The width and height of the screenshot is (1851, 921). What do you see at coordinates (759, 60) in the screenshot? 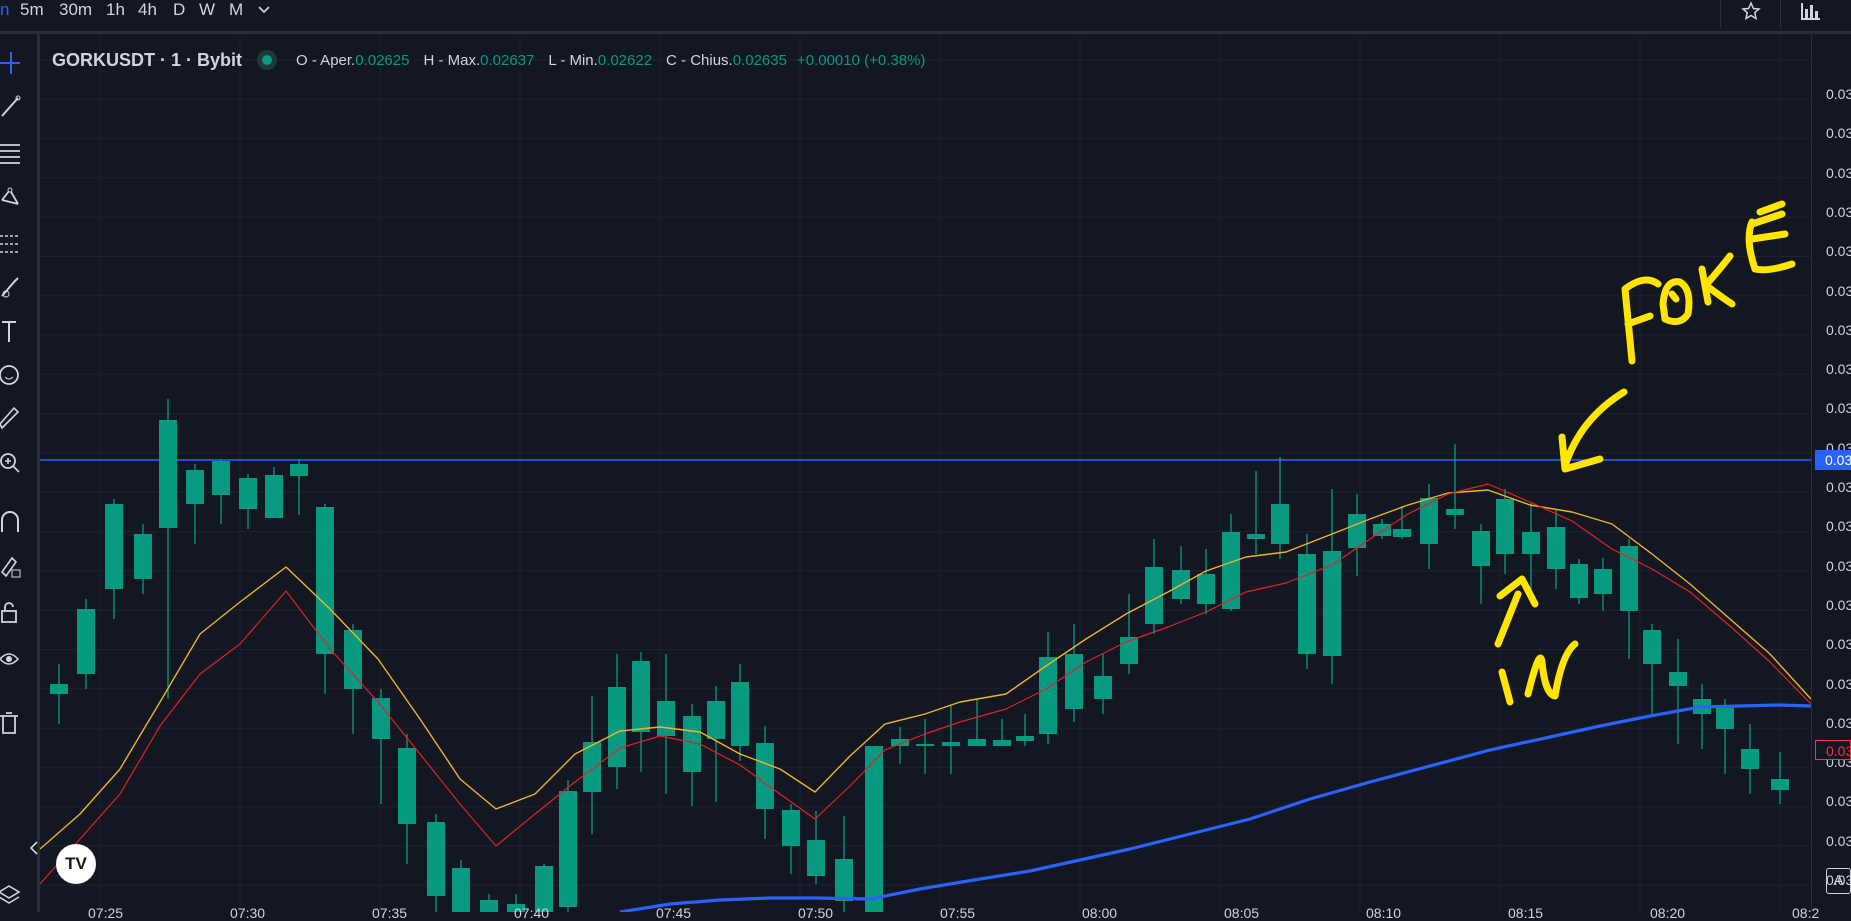
I see `close-value: 0.02635` at bounding box center [759, 60].